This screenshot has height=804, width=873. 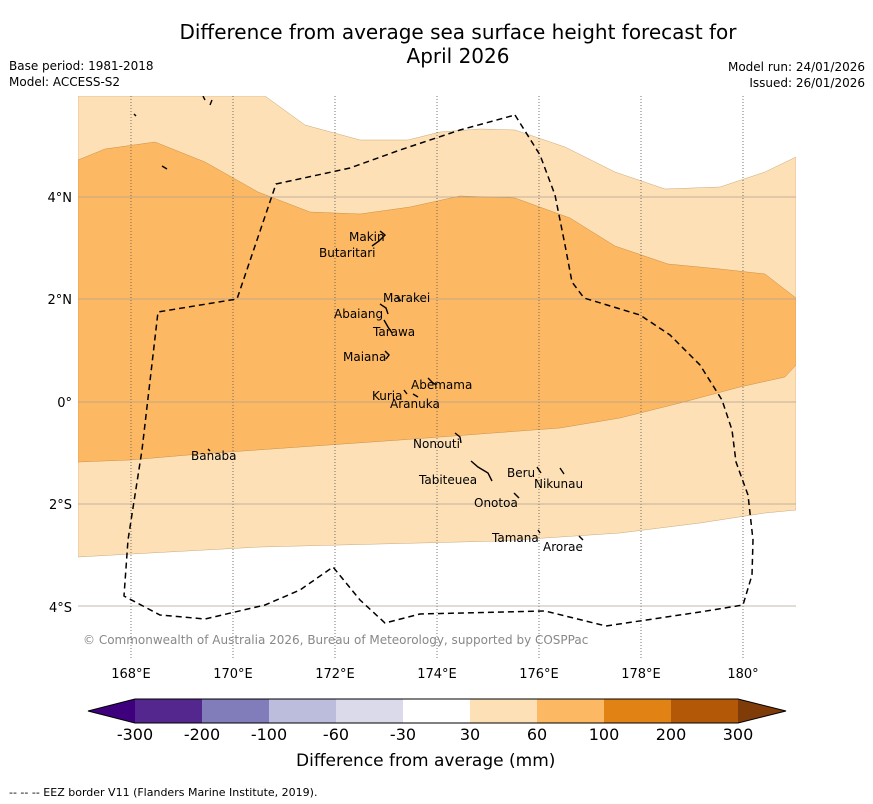 I want to click on colorbar-title: Difference from average (mm), so click(x=426, y=761).